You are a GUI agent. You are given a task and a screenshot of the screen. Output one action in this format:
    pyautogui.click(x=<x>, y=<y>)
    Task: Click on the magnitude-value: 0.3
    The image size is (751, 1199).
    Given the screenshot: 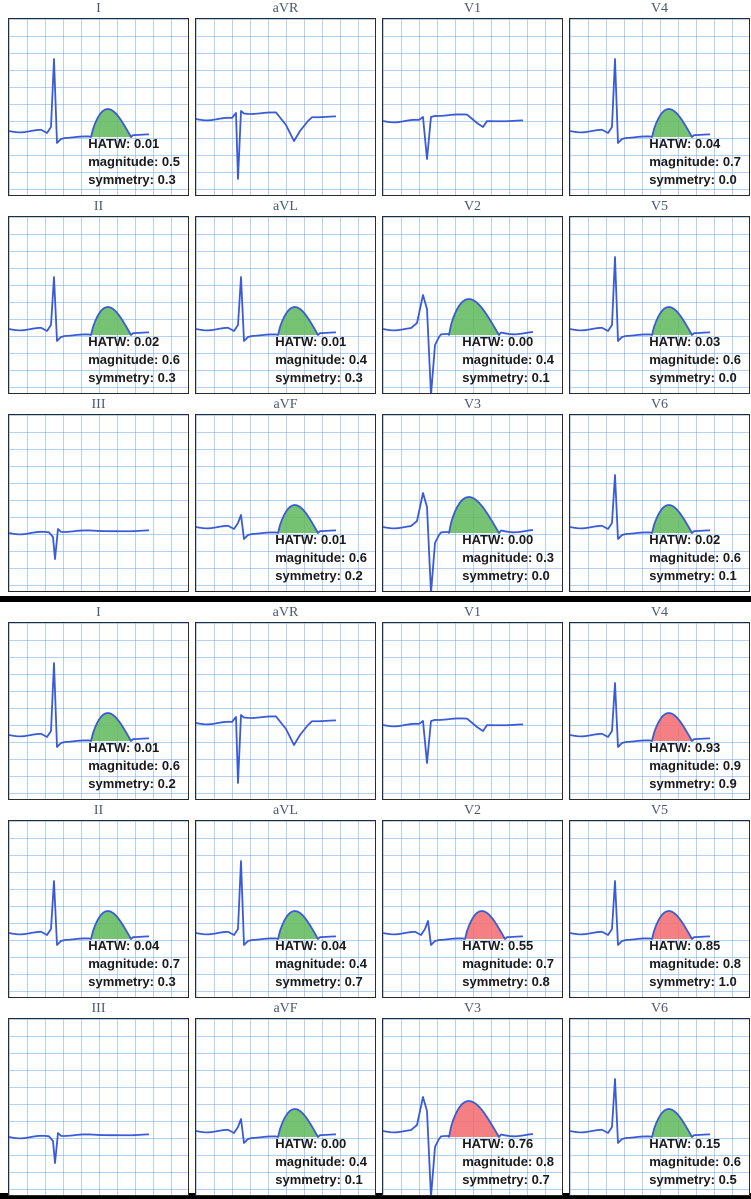 What is the action you would take?
    pyautogui.click(x=544, y=557)
    